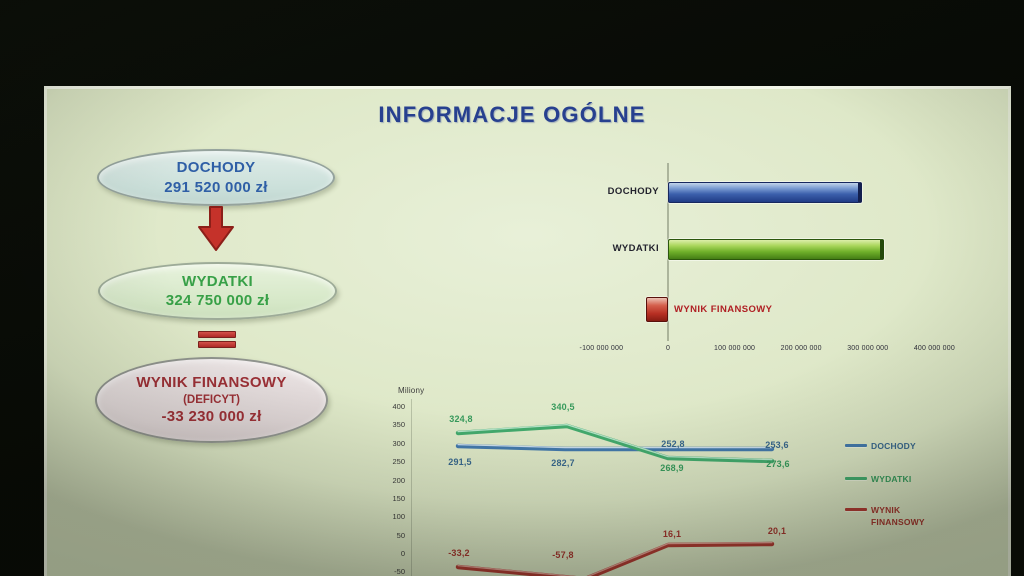  What do you see at coordinates (934, 348) in the screenshot?
I see `bar-chart-x-tick: 400 000 000` at bounding box center [934, 348].